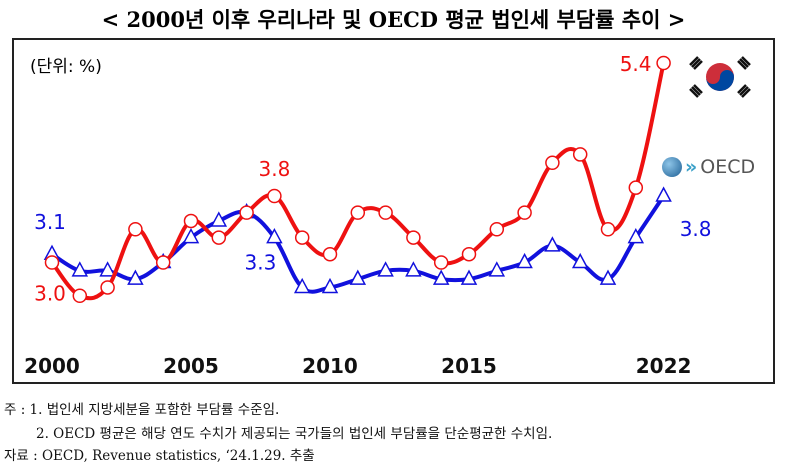 This screenshot has height=469, width=787. Describe the element at coordinates (524, 212) in the screenshot. I see `korea-point-2017` at that location.